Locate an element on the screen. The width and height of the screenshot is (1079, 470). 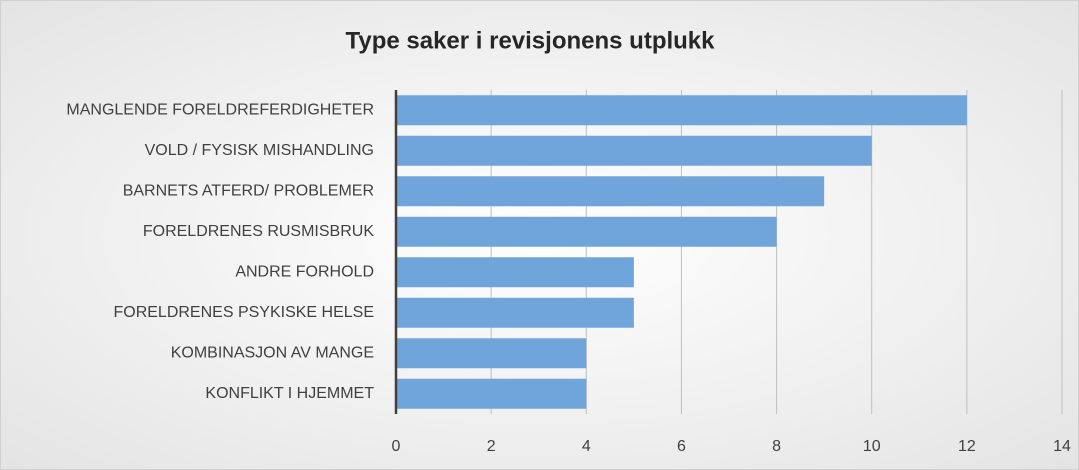
x-tick-label: 12 is located at coordinates (967, 446).